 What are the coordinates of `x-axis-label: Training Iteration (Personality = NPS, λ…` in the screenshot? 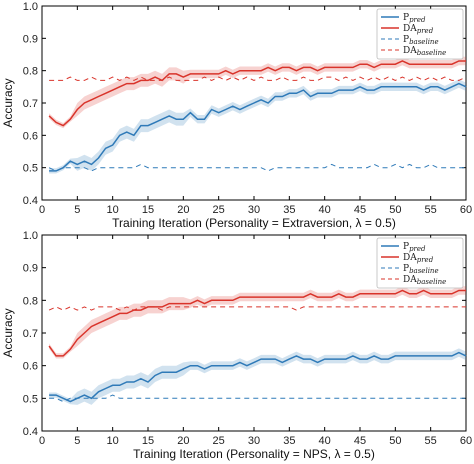 It's located at (254, 454).